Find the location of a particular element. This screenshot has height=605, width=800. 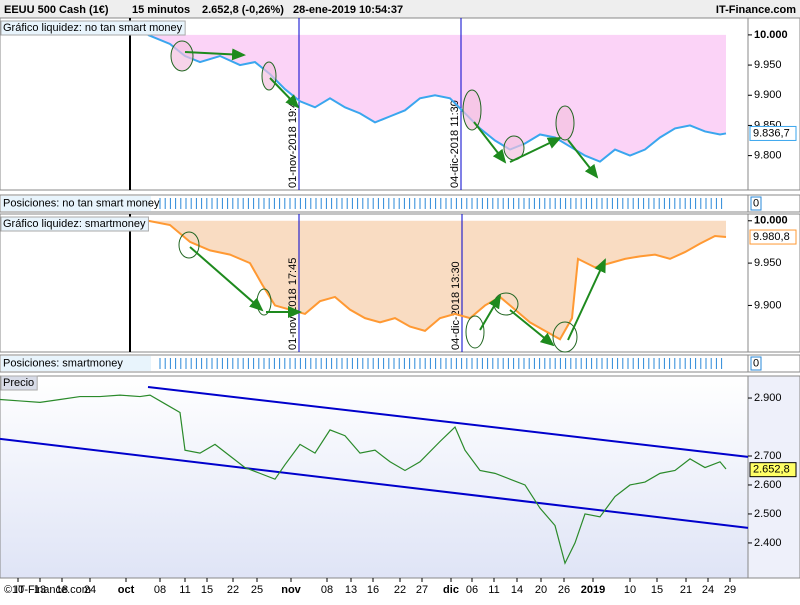

x-tick-label: 27 is located at coordinates (422, 590).